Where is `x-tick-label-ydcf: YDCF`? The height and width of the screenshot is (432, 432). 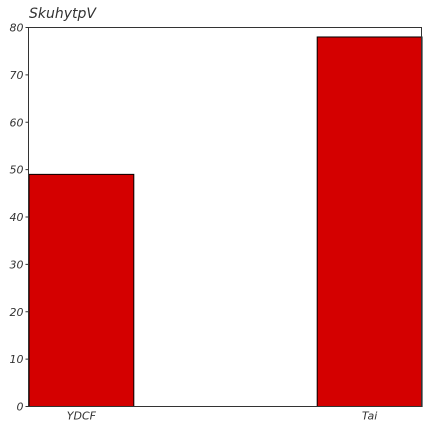
x-tick-label-ydcf: YDCF is located at coordinates (82, 416).